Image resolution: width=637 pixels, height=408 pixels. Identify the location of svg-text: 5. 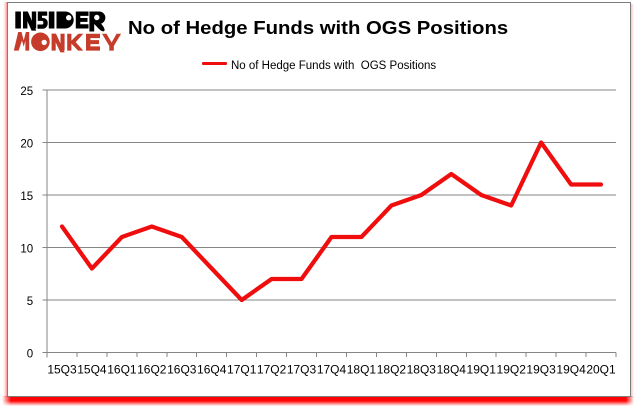
(30, 302).